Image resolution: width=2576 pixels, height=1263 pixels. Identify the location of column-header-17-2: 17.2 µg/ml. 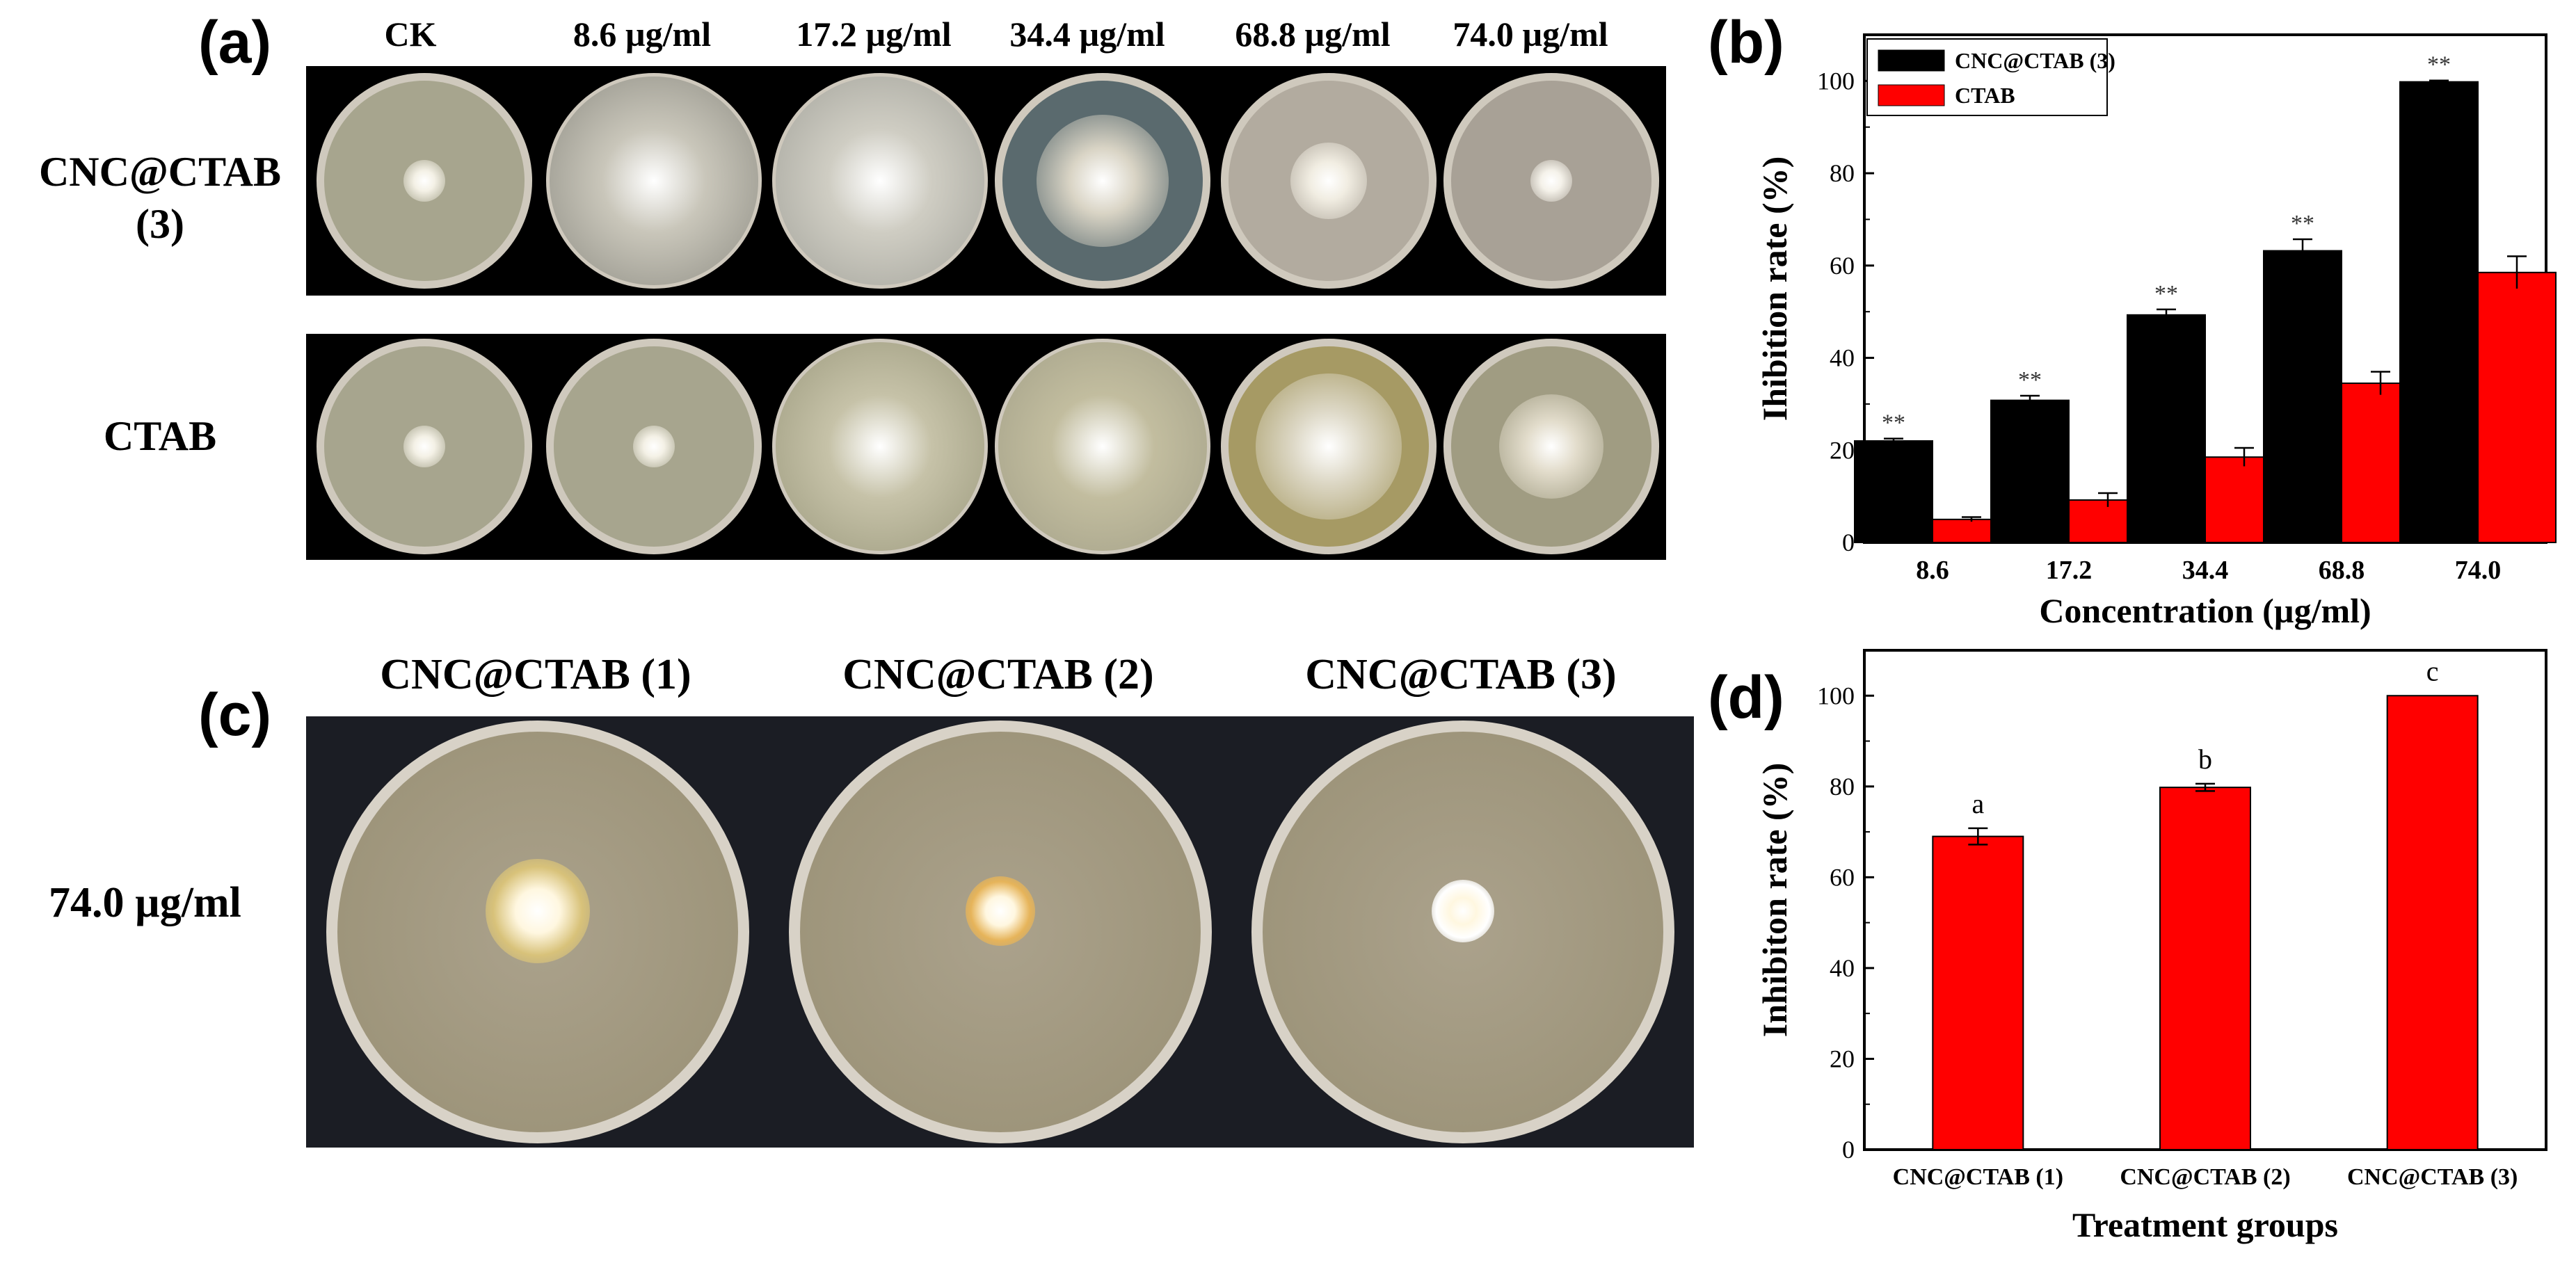
(874, 34).